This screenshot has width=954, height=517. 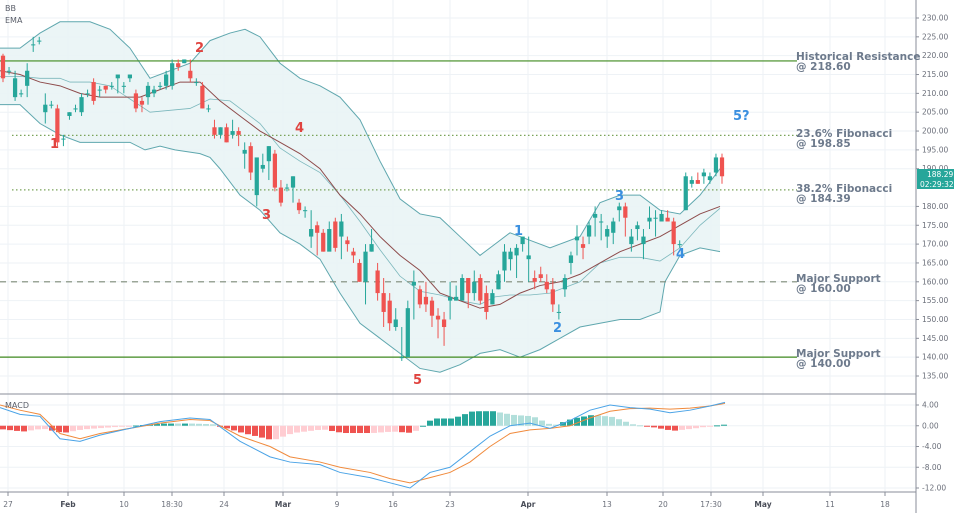 What do you see at coordinates (935, 168) in the screenshot?
I see `price-tick: 190.00` at bounding box center [935, 168].